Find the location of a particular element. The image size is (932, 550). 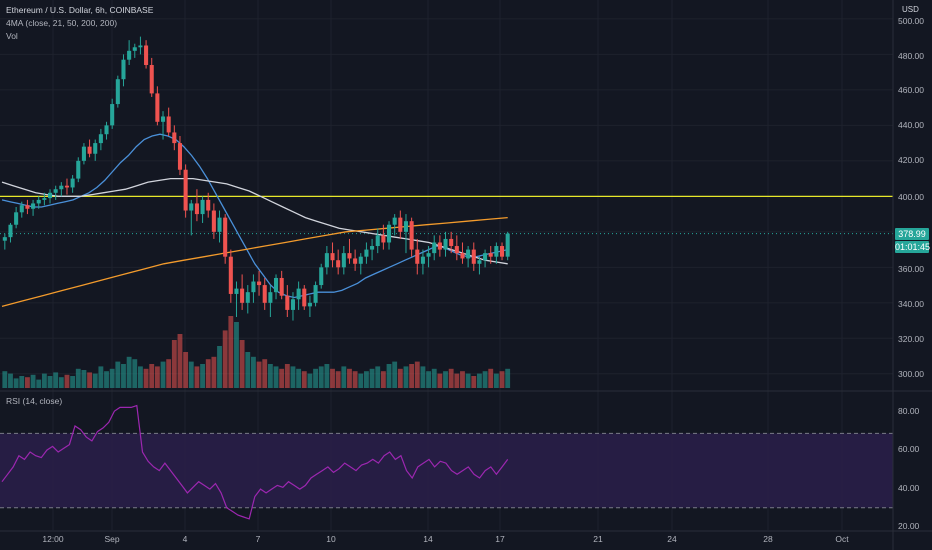

rsi-tick: 60.00 is located at coordinates (909, 449).